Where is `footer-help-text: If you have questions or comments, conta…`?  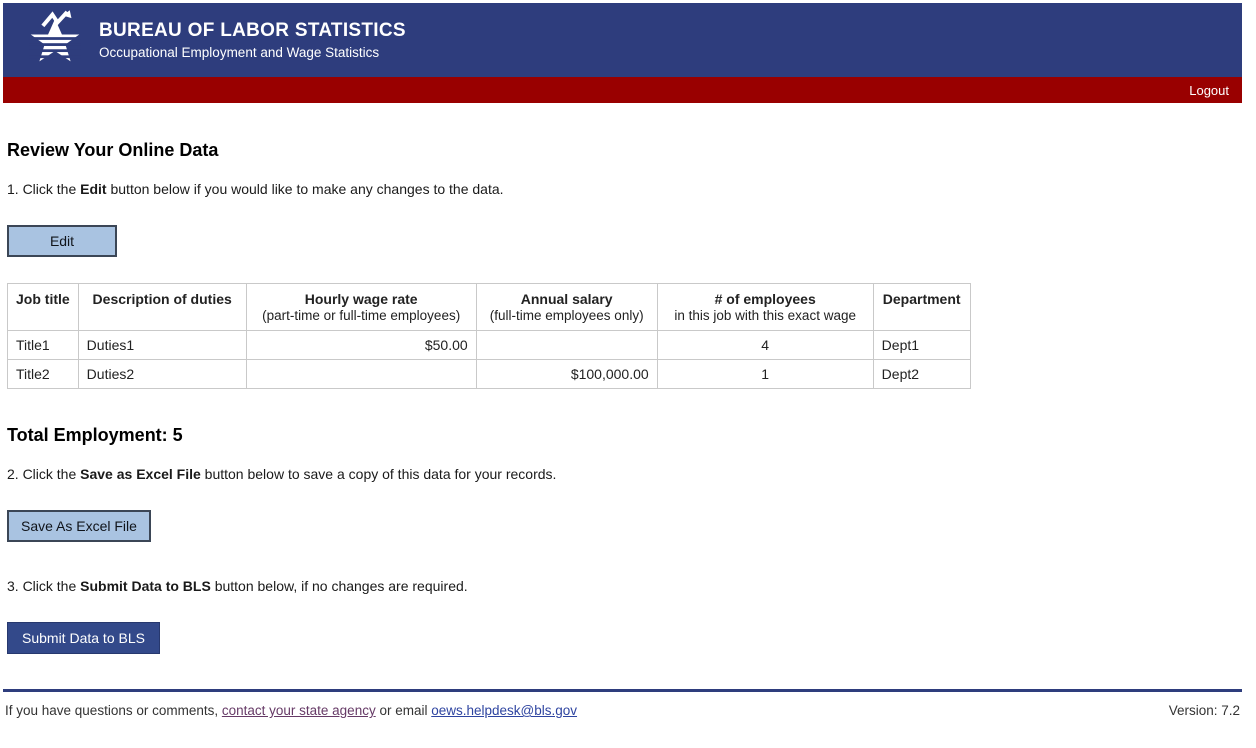 footer-help-text: If you have questions or comments, conta… is located at coordinates (291, 710).